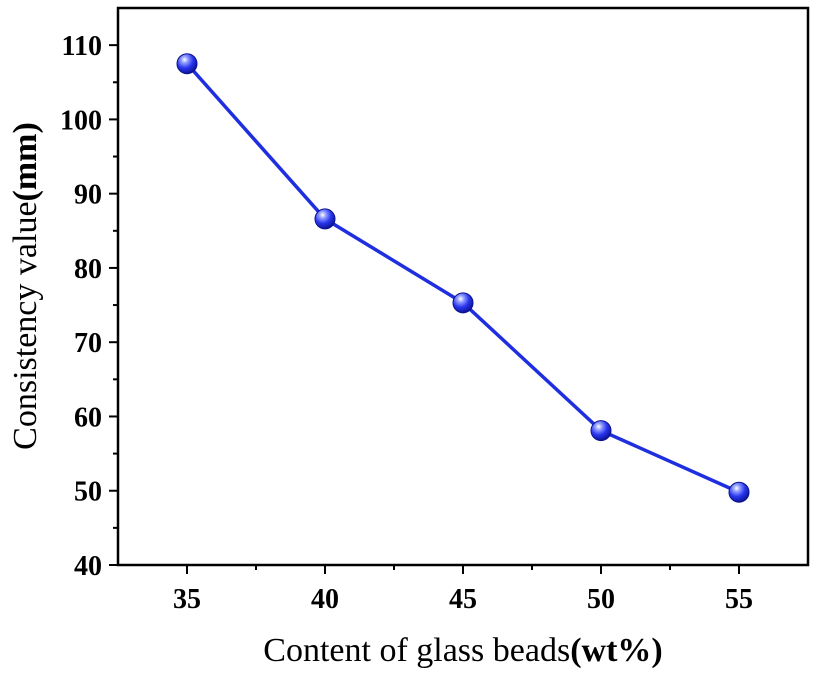  I want to click on x-tick-label: 45, so click(463, 599).